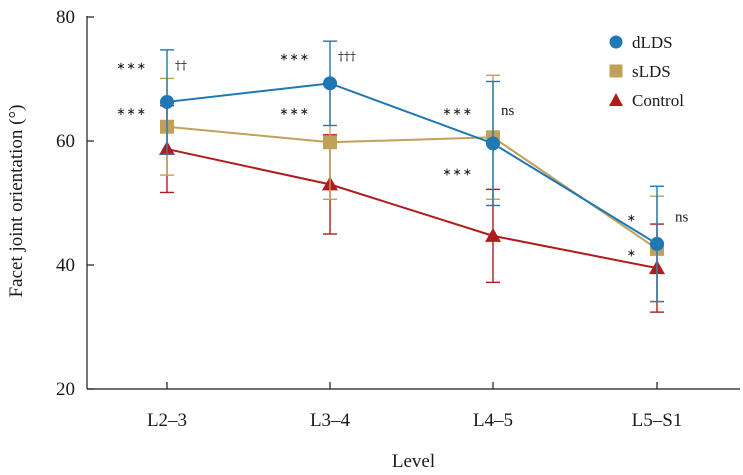 The width and height of the screenshot is (743, 475). Describe the element at coordinates (616, 99) in the screenshot. I see `legend-marker-control` at that location.